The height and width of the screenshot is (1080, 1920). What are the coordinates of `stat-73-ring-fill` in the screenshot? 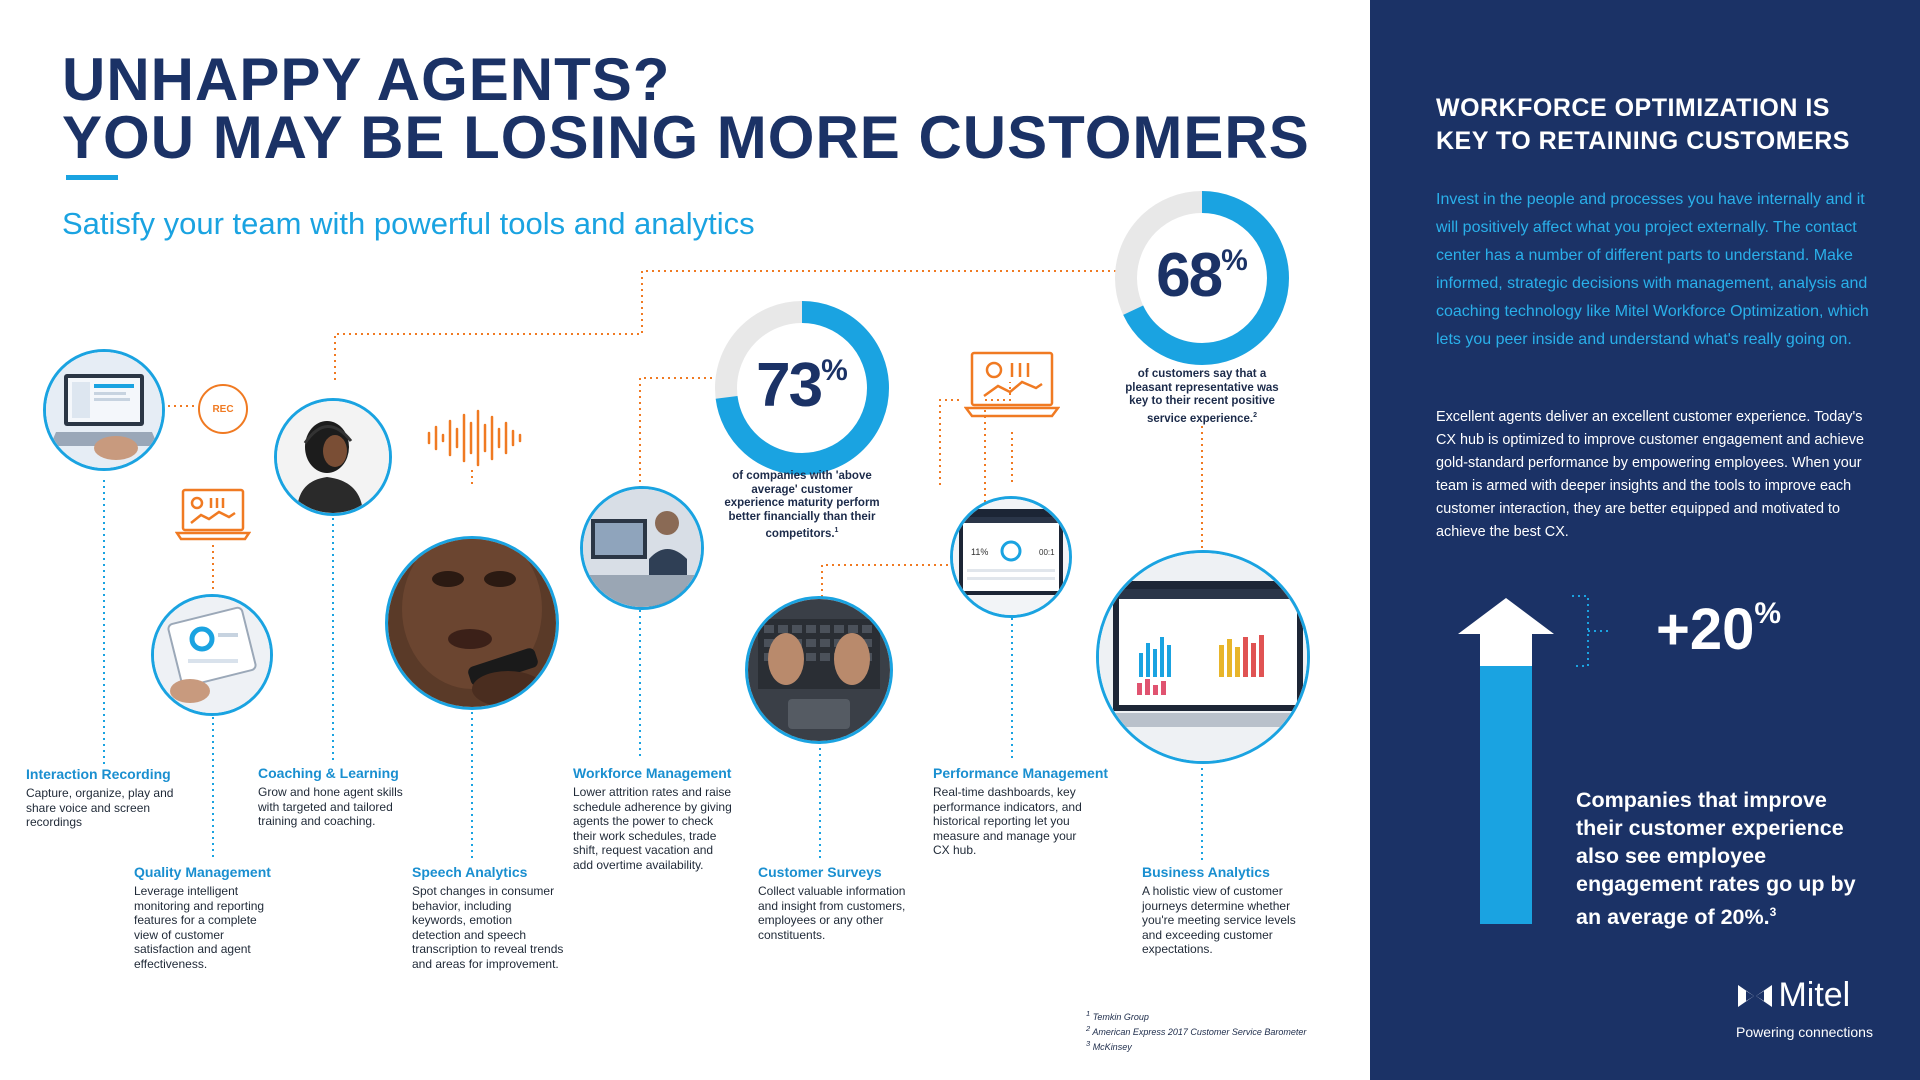 It's located at (802, 388).